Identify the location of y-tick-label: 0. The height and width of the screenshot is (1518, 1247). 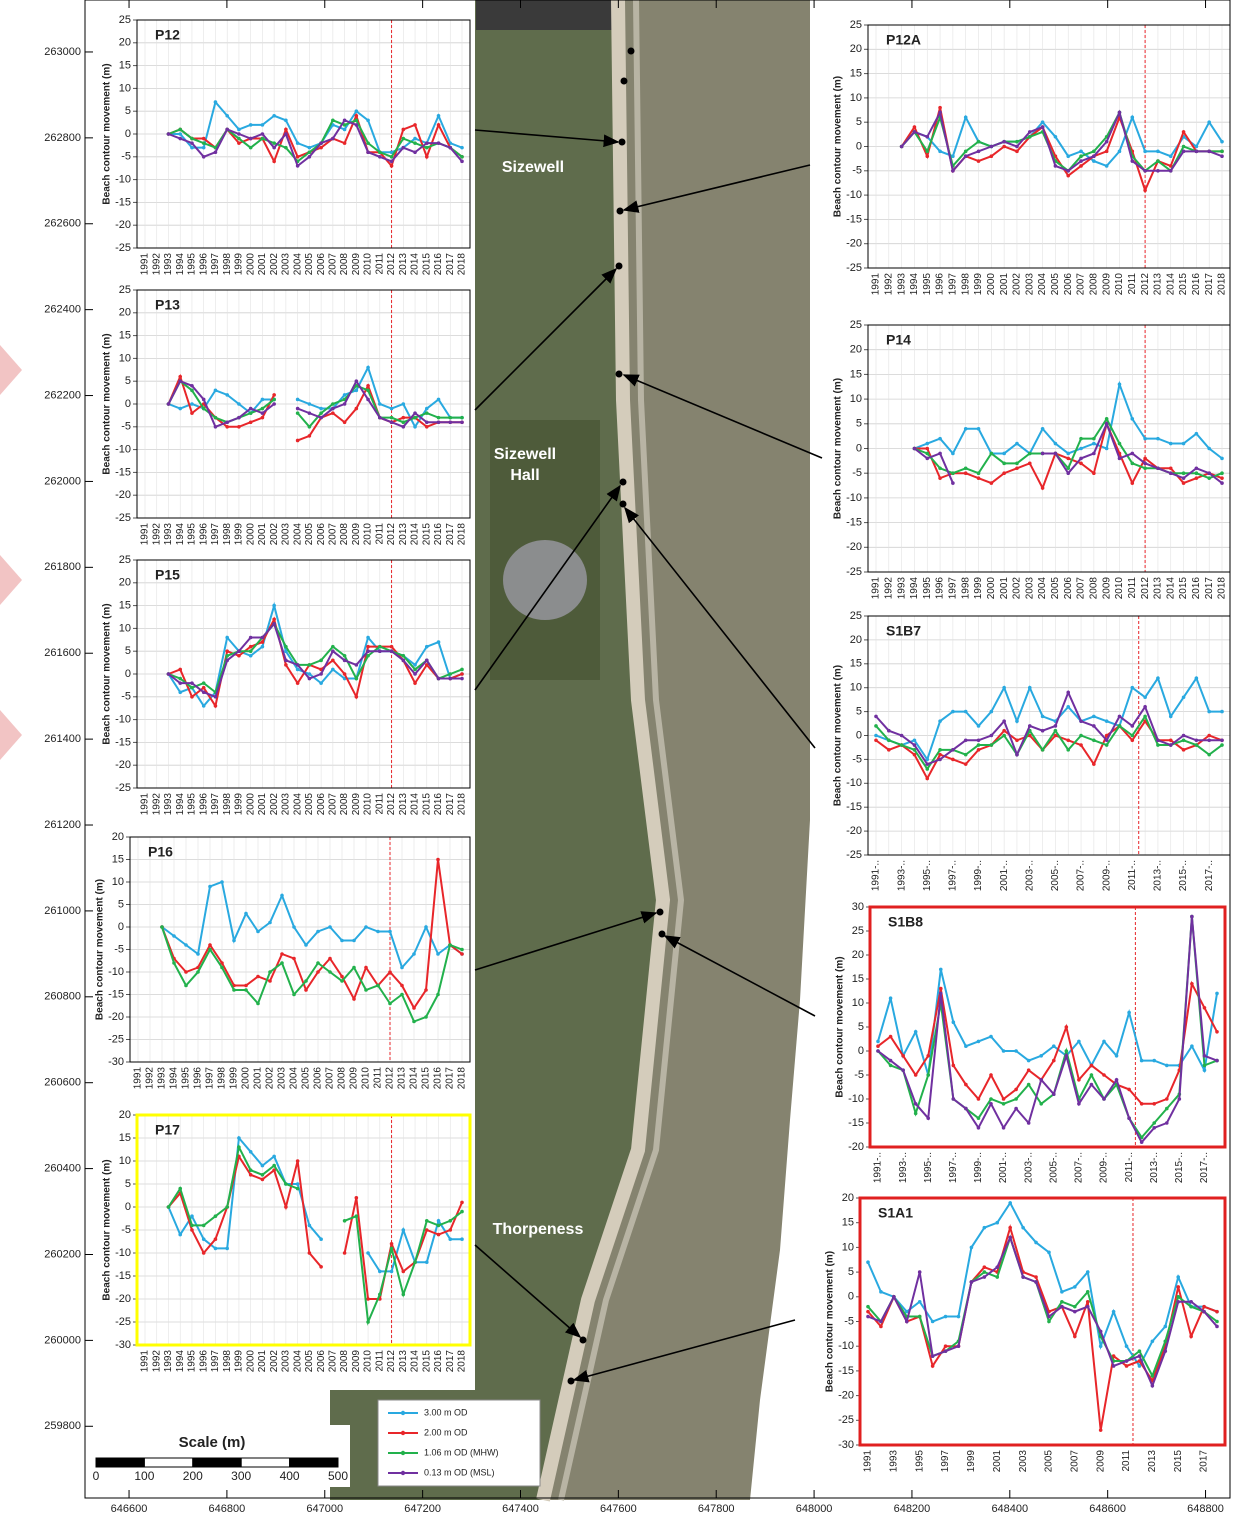
(128, 1207).